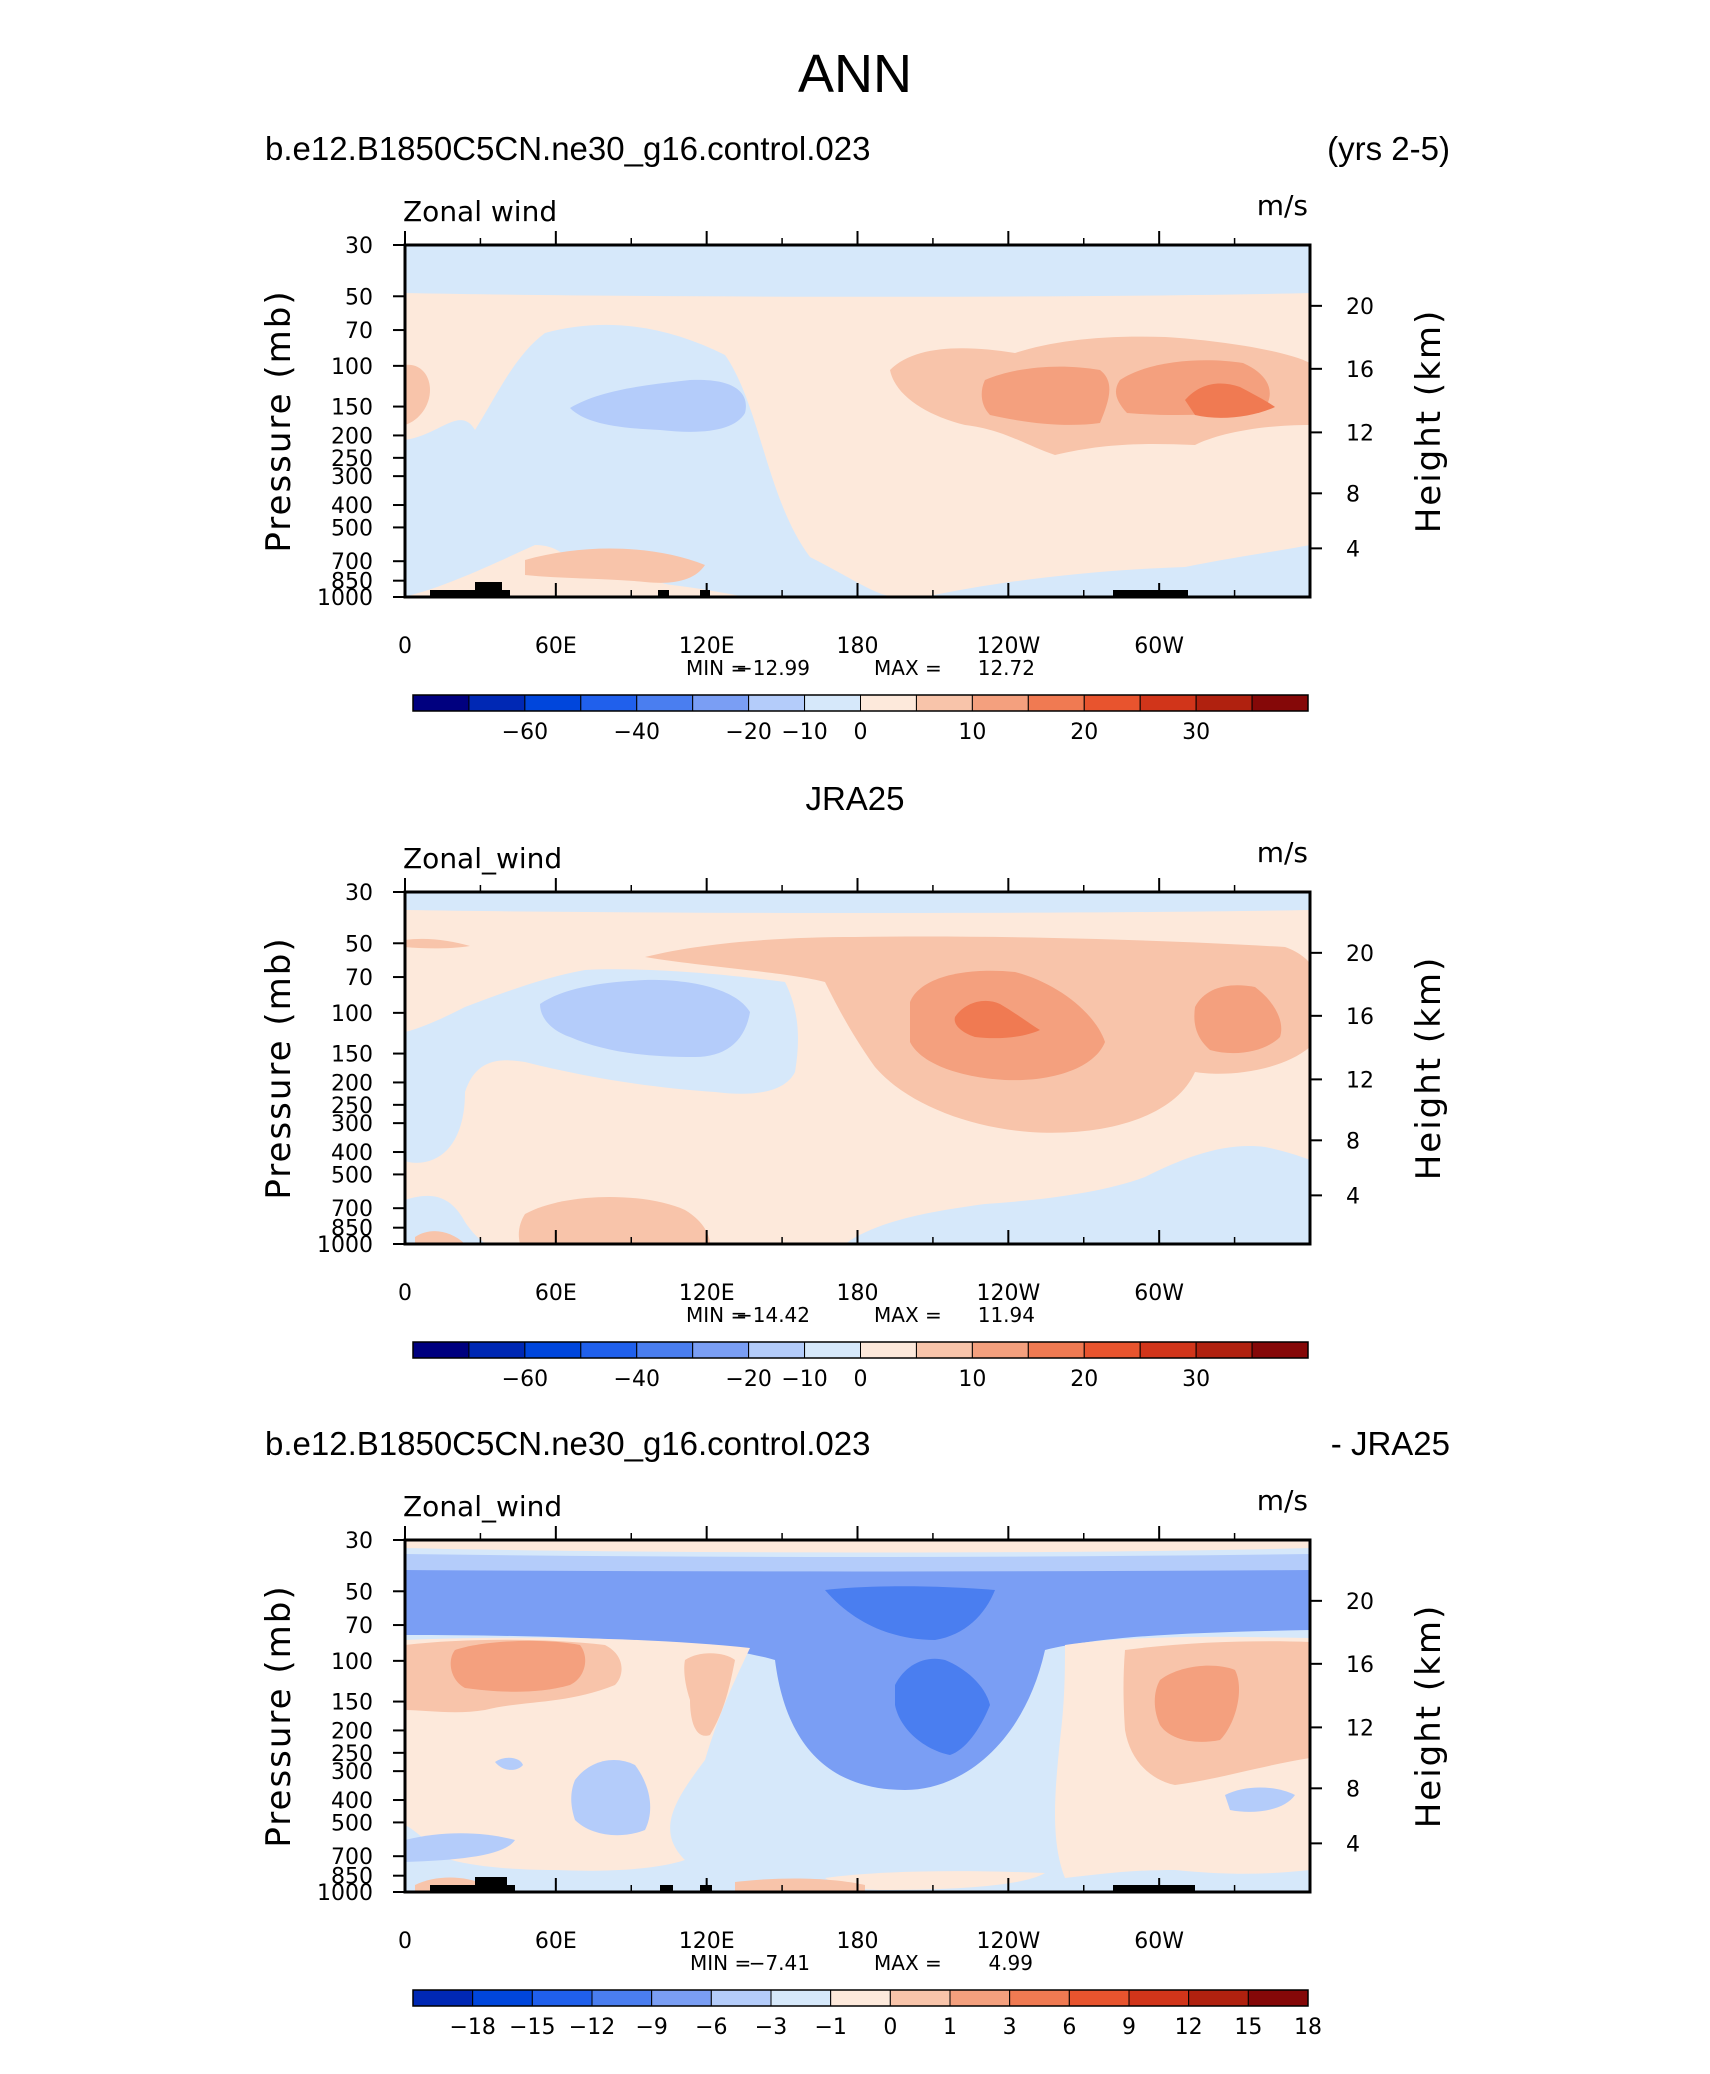 The height and width of the screenshot is (2074, 1710). Describe the element at coordinates (860, 1315) in the screenshot. I see `panel2-stats: MIN = −14.42 MAX = 11.94` at that location.